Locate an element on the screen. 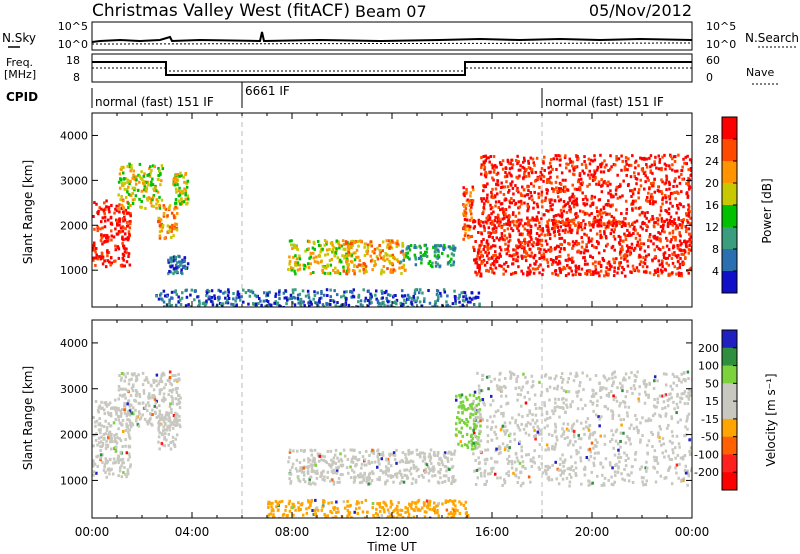  nave-tick-bottom: 0 is located at coordinates (709, 77).